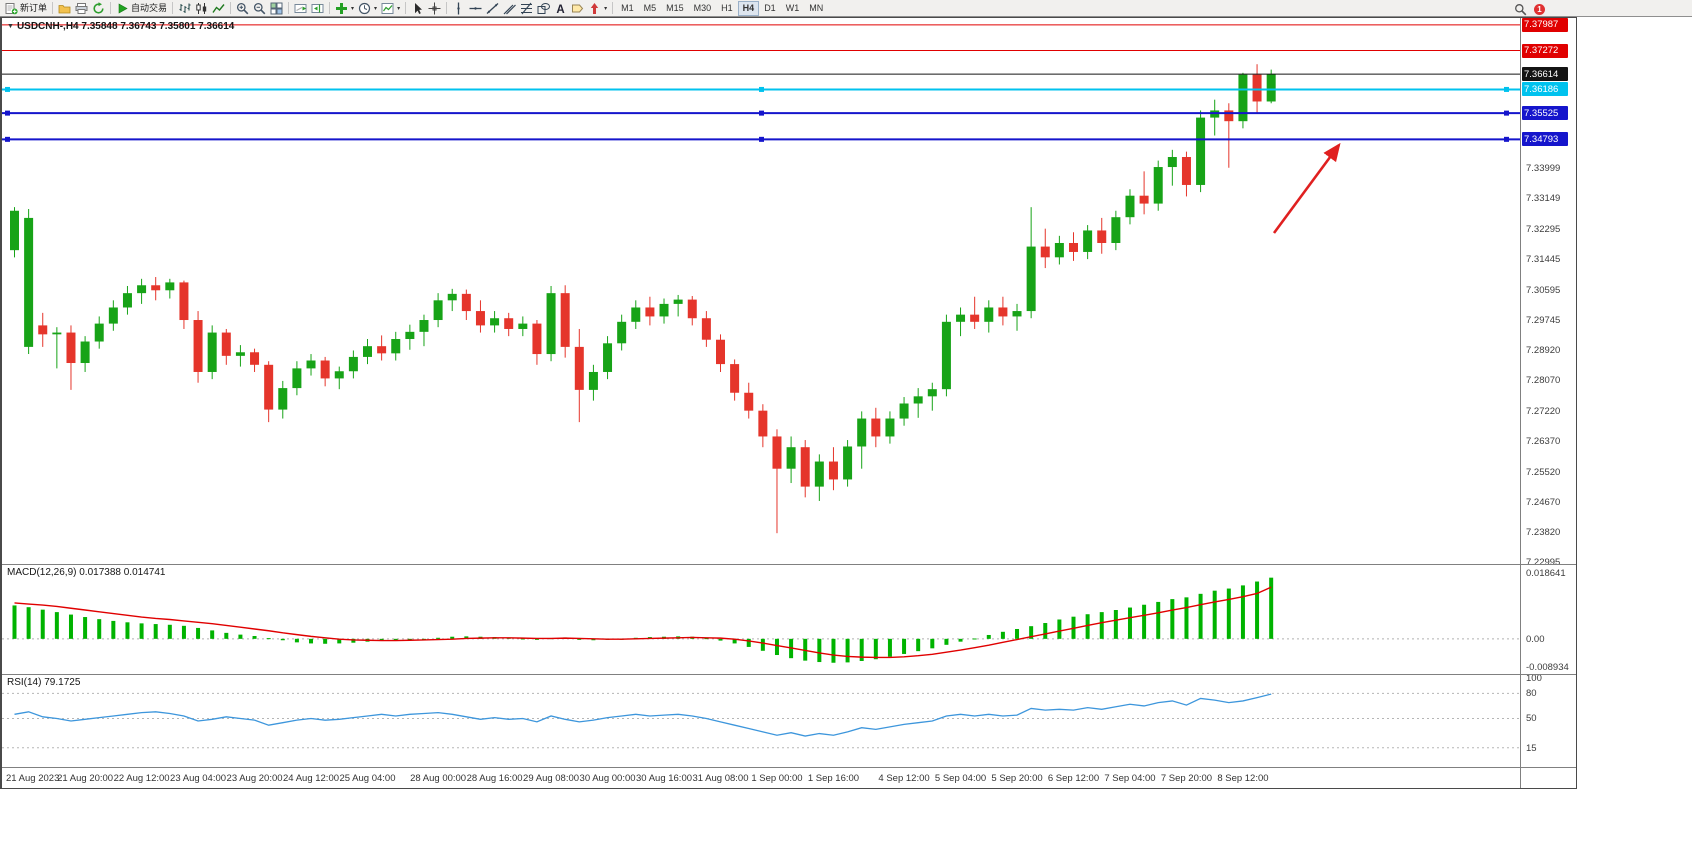 This screenshot has height=850, width=1692. I want to click on print-button, so click(81, 8).